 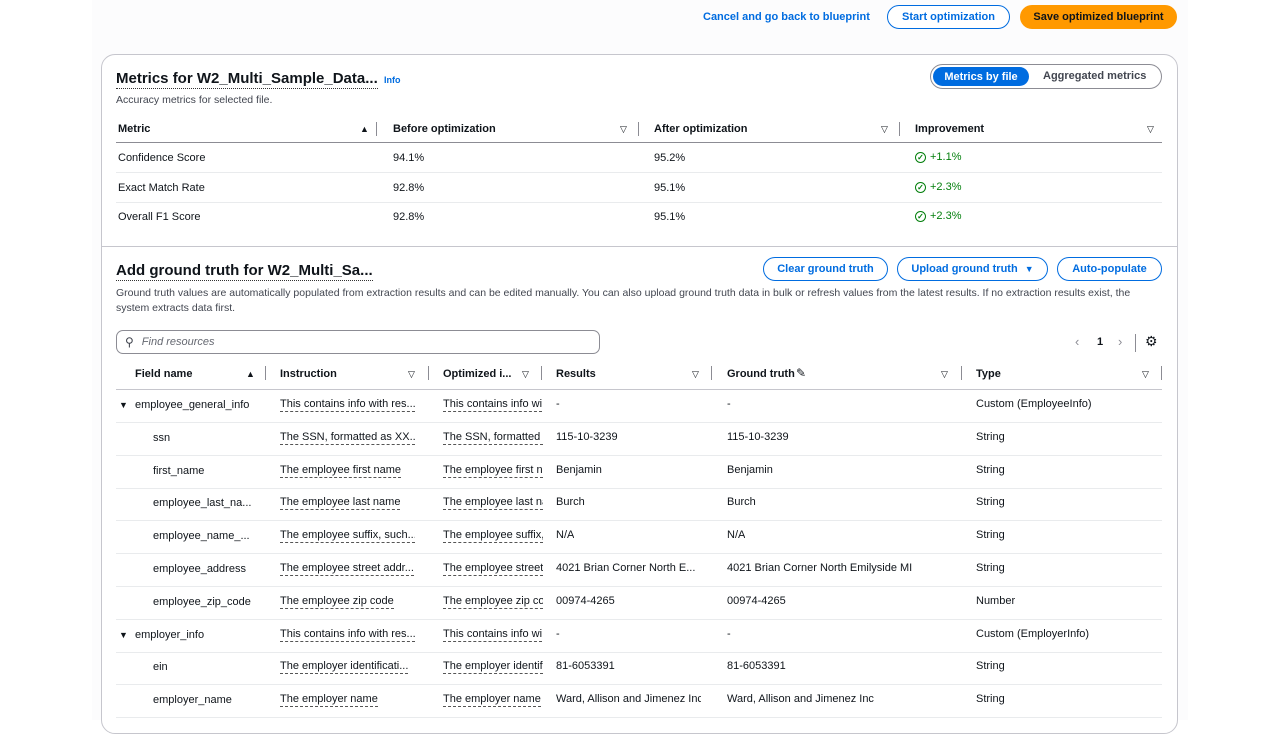 I want to click on optimized-instruction: The employer name, so click(x=492, y=700).